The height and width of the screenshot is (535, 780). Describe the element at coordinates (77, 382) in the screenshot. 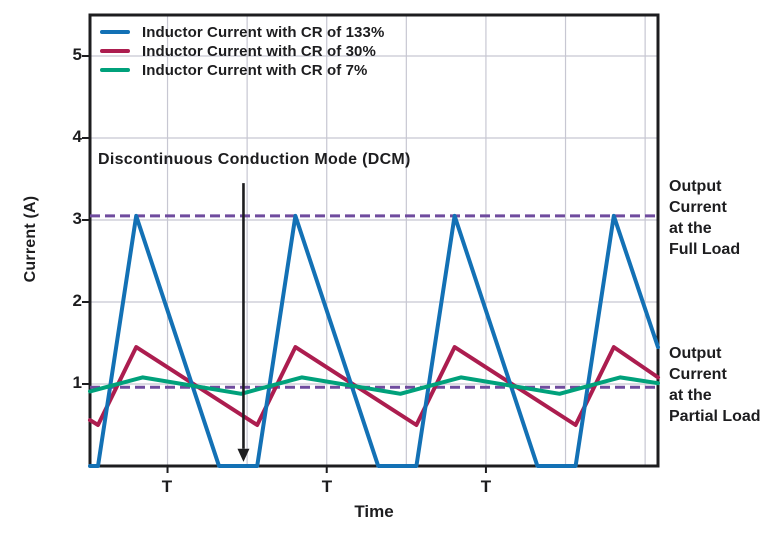

I see `y-tick-label-1: 1` at that location.